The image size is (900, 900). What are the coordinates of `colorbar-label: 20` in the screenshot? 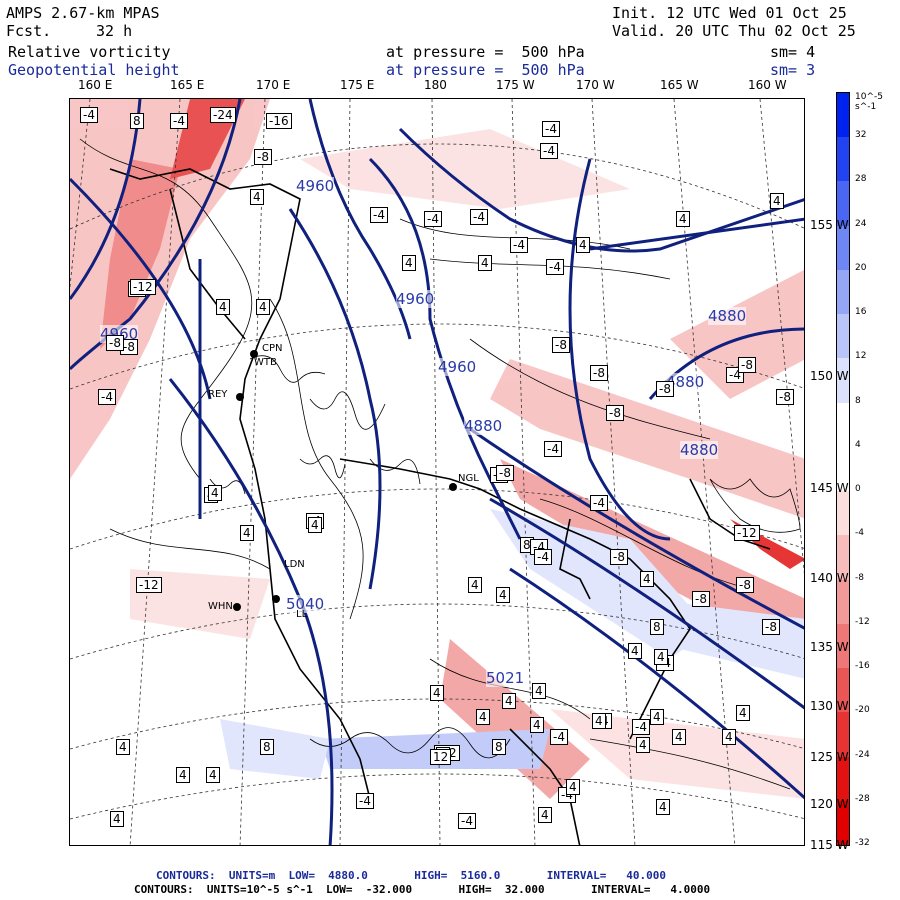 It's located at (861, 267).